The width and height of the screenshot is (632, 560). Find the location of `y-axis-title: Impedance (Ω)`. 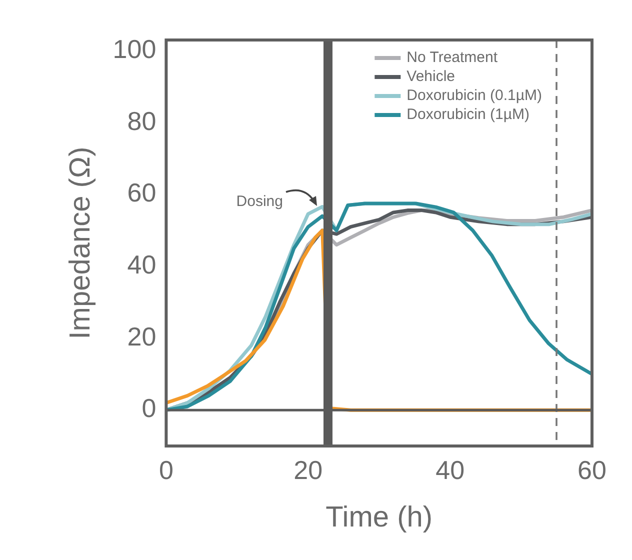

y-axis-title: Impedance (Ω) is located at coordinates (80, 243).